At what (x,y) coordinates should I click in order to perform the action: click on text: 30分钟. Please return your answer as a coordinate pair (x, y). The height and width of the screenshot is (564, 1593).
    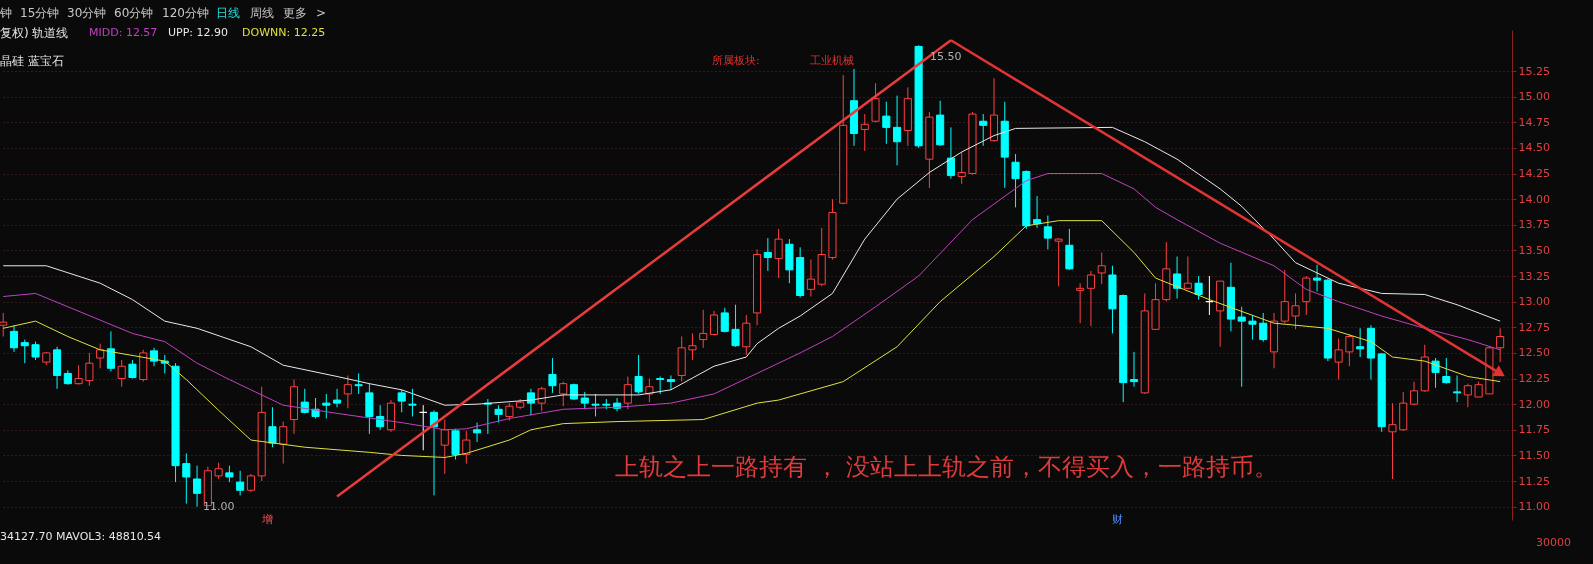
    Looking at the image, I should click on (87, 13).